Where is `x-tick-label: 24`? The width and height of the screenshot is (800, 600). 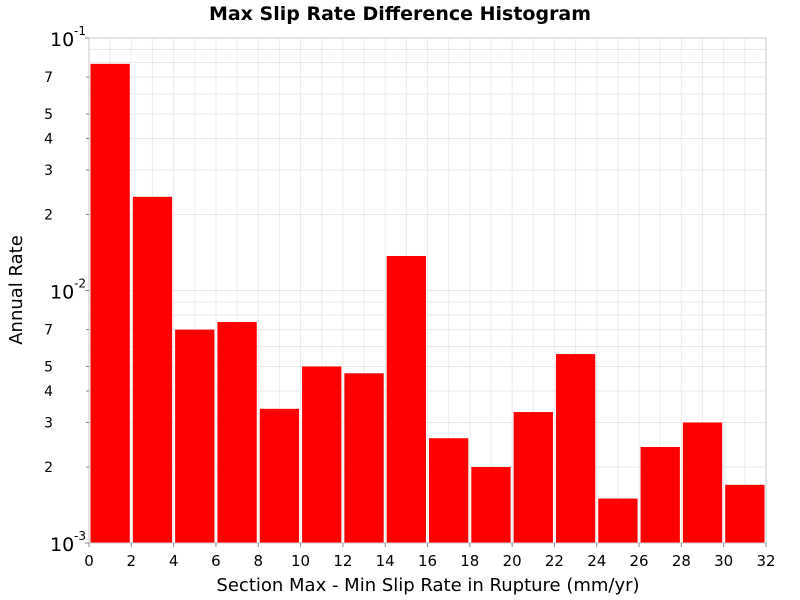
x-tick-label: 24 is located at coordinates (596, 561).